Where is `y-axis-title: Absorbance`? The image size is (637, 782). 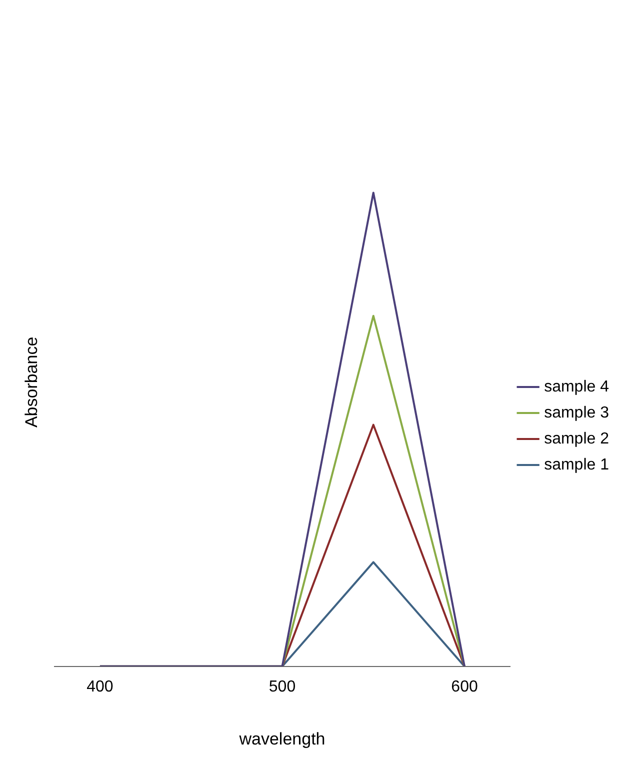
y-axis-title: Absorbance is located at coordinates (31, 382).